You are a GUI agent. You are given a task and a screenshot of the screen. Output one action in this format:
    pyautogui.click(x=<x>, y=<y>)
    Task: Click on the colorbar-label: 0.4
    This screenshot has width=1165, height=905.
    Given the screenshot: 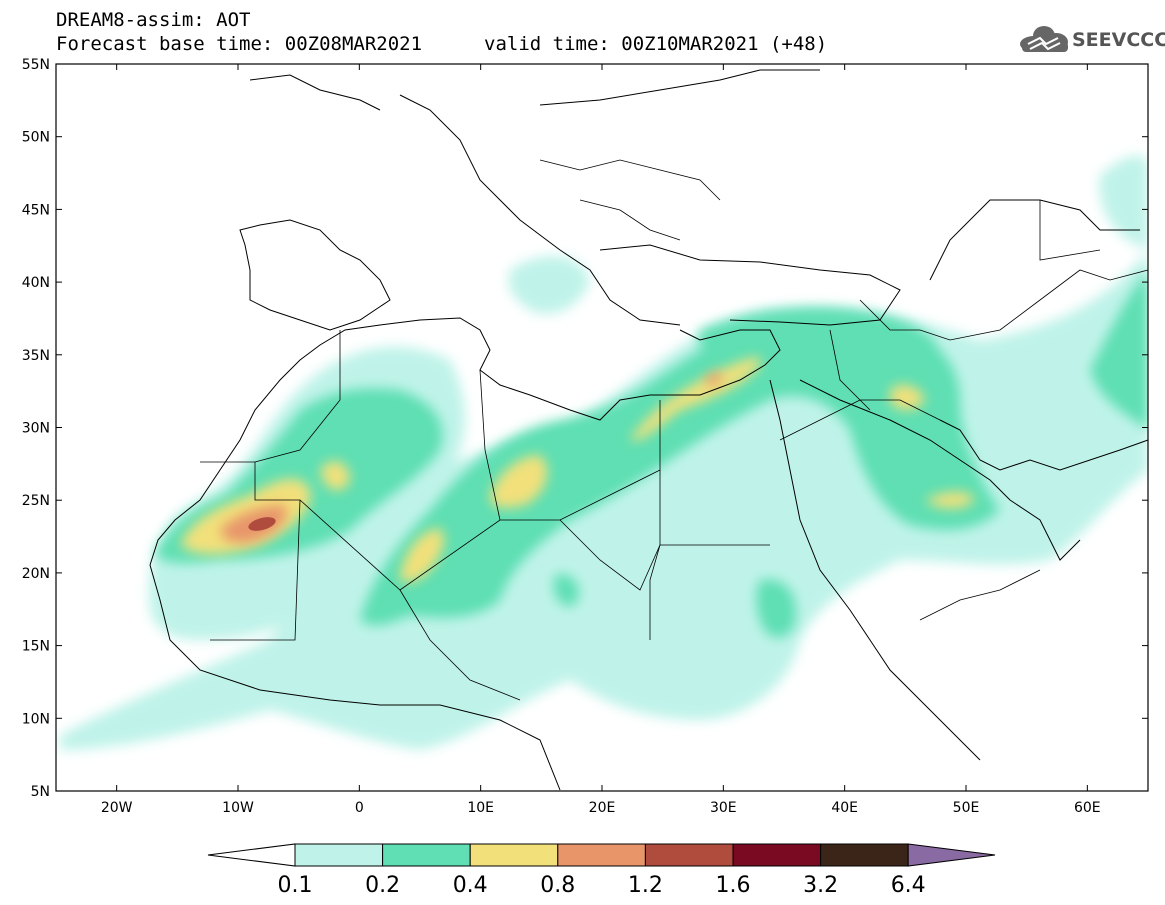 What is the action you would take?
    pyautogui.click(x=470, y=885)
    